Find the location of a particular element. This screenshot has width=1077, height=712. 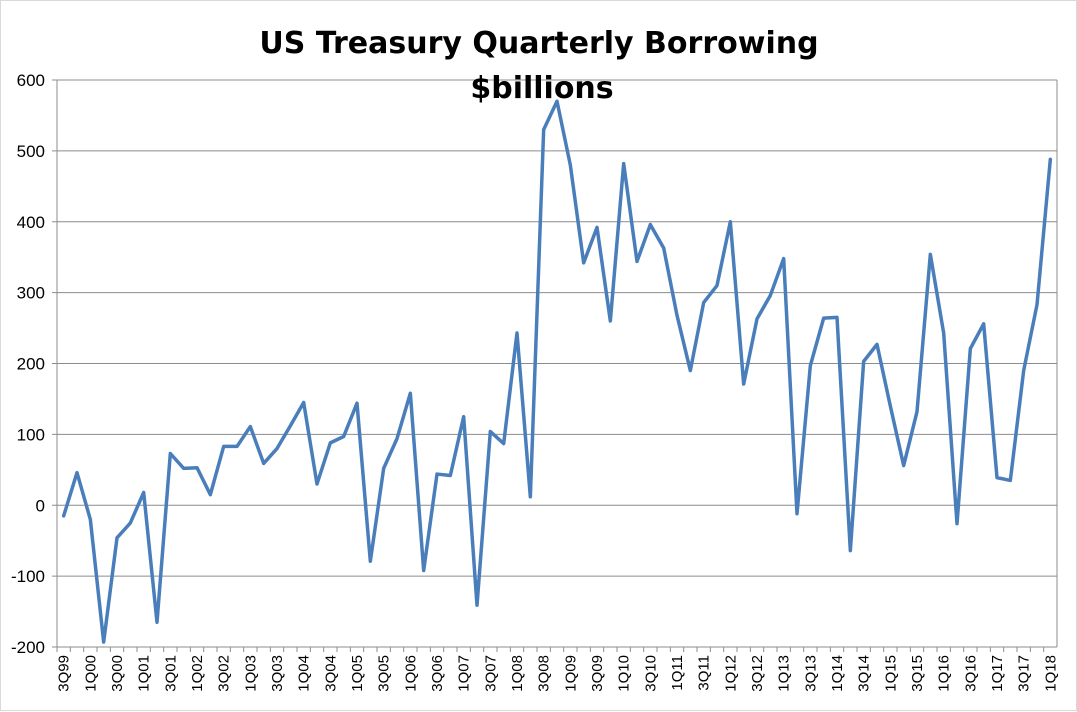

x-tick-label: 1Q14 is located at coordinates (837, 673).